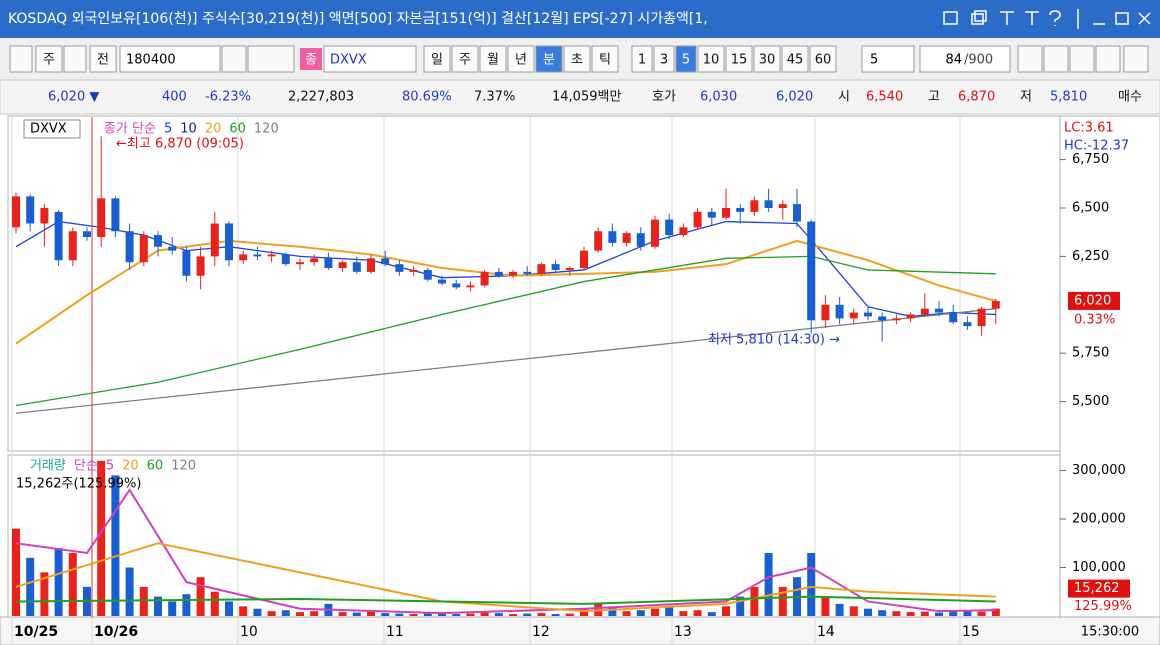  I want to click on volume-ratio: 125.99%, so click(1103, 606).